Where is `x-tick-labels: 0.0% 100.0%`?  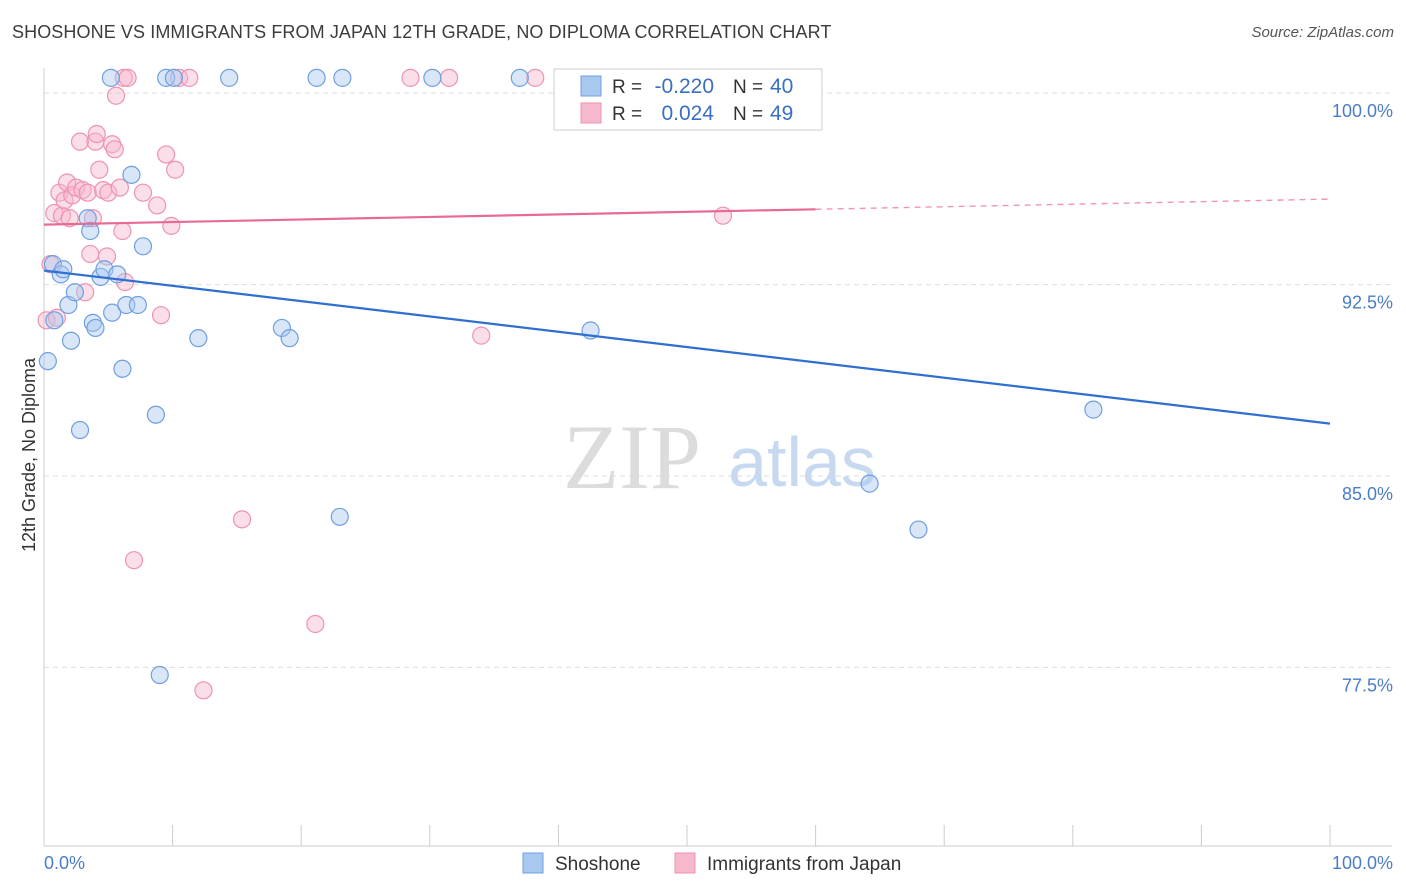
x-tick-labels: 0.0% 100.0% is located at coordinates (718, 863).